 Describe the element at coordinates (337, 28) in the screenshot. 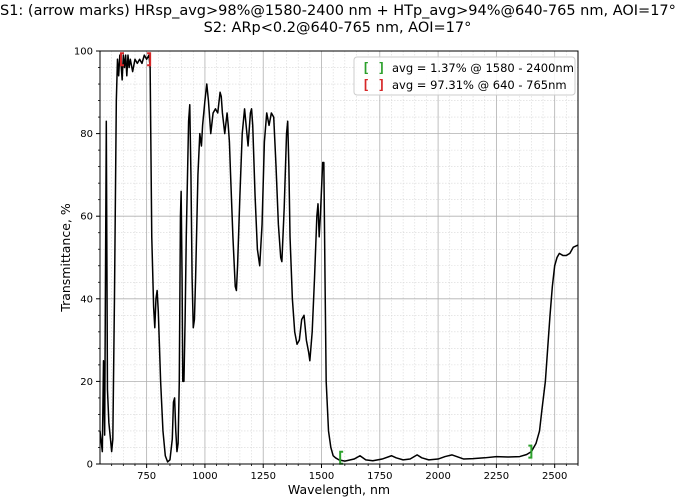

I see `chart-title-line-2: S2: ARp<0.2@640-765 nm, AOI=17°` at that location.